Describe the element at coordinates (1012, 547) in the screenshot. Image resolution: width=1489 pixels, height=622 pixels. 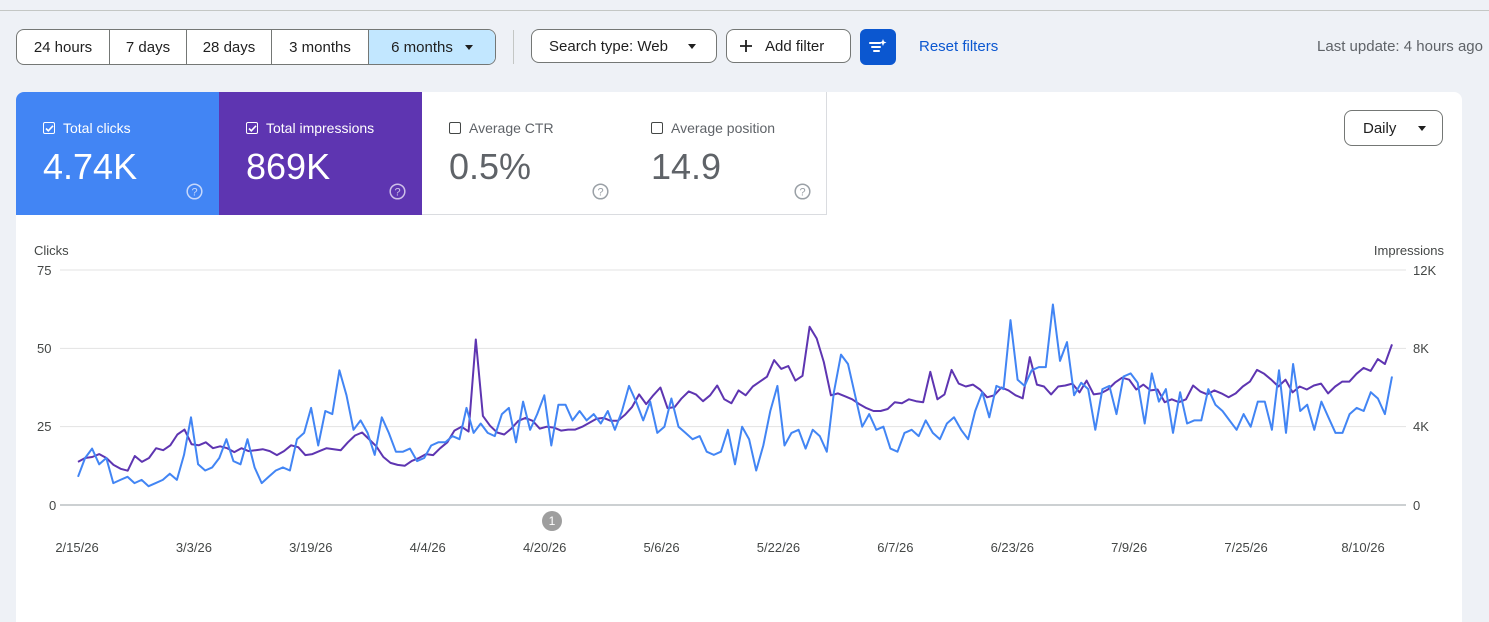
I see `x-tick-label: 6/23/26` at that location.